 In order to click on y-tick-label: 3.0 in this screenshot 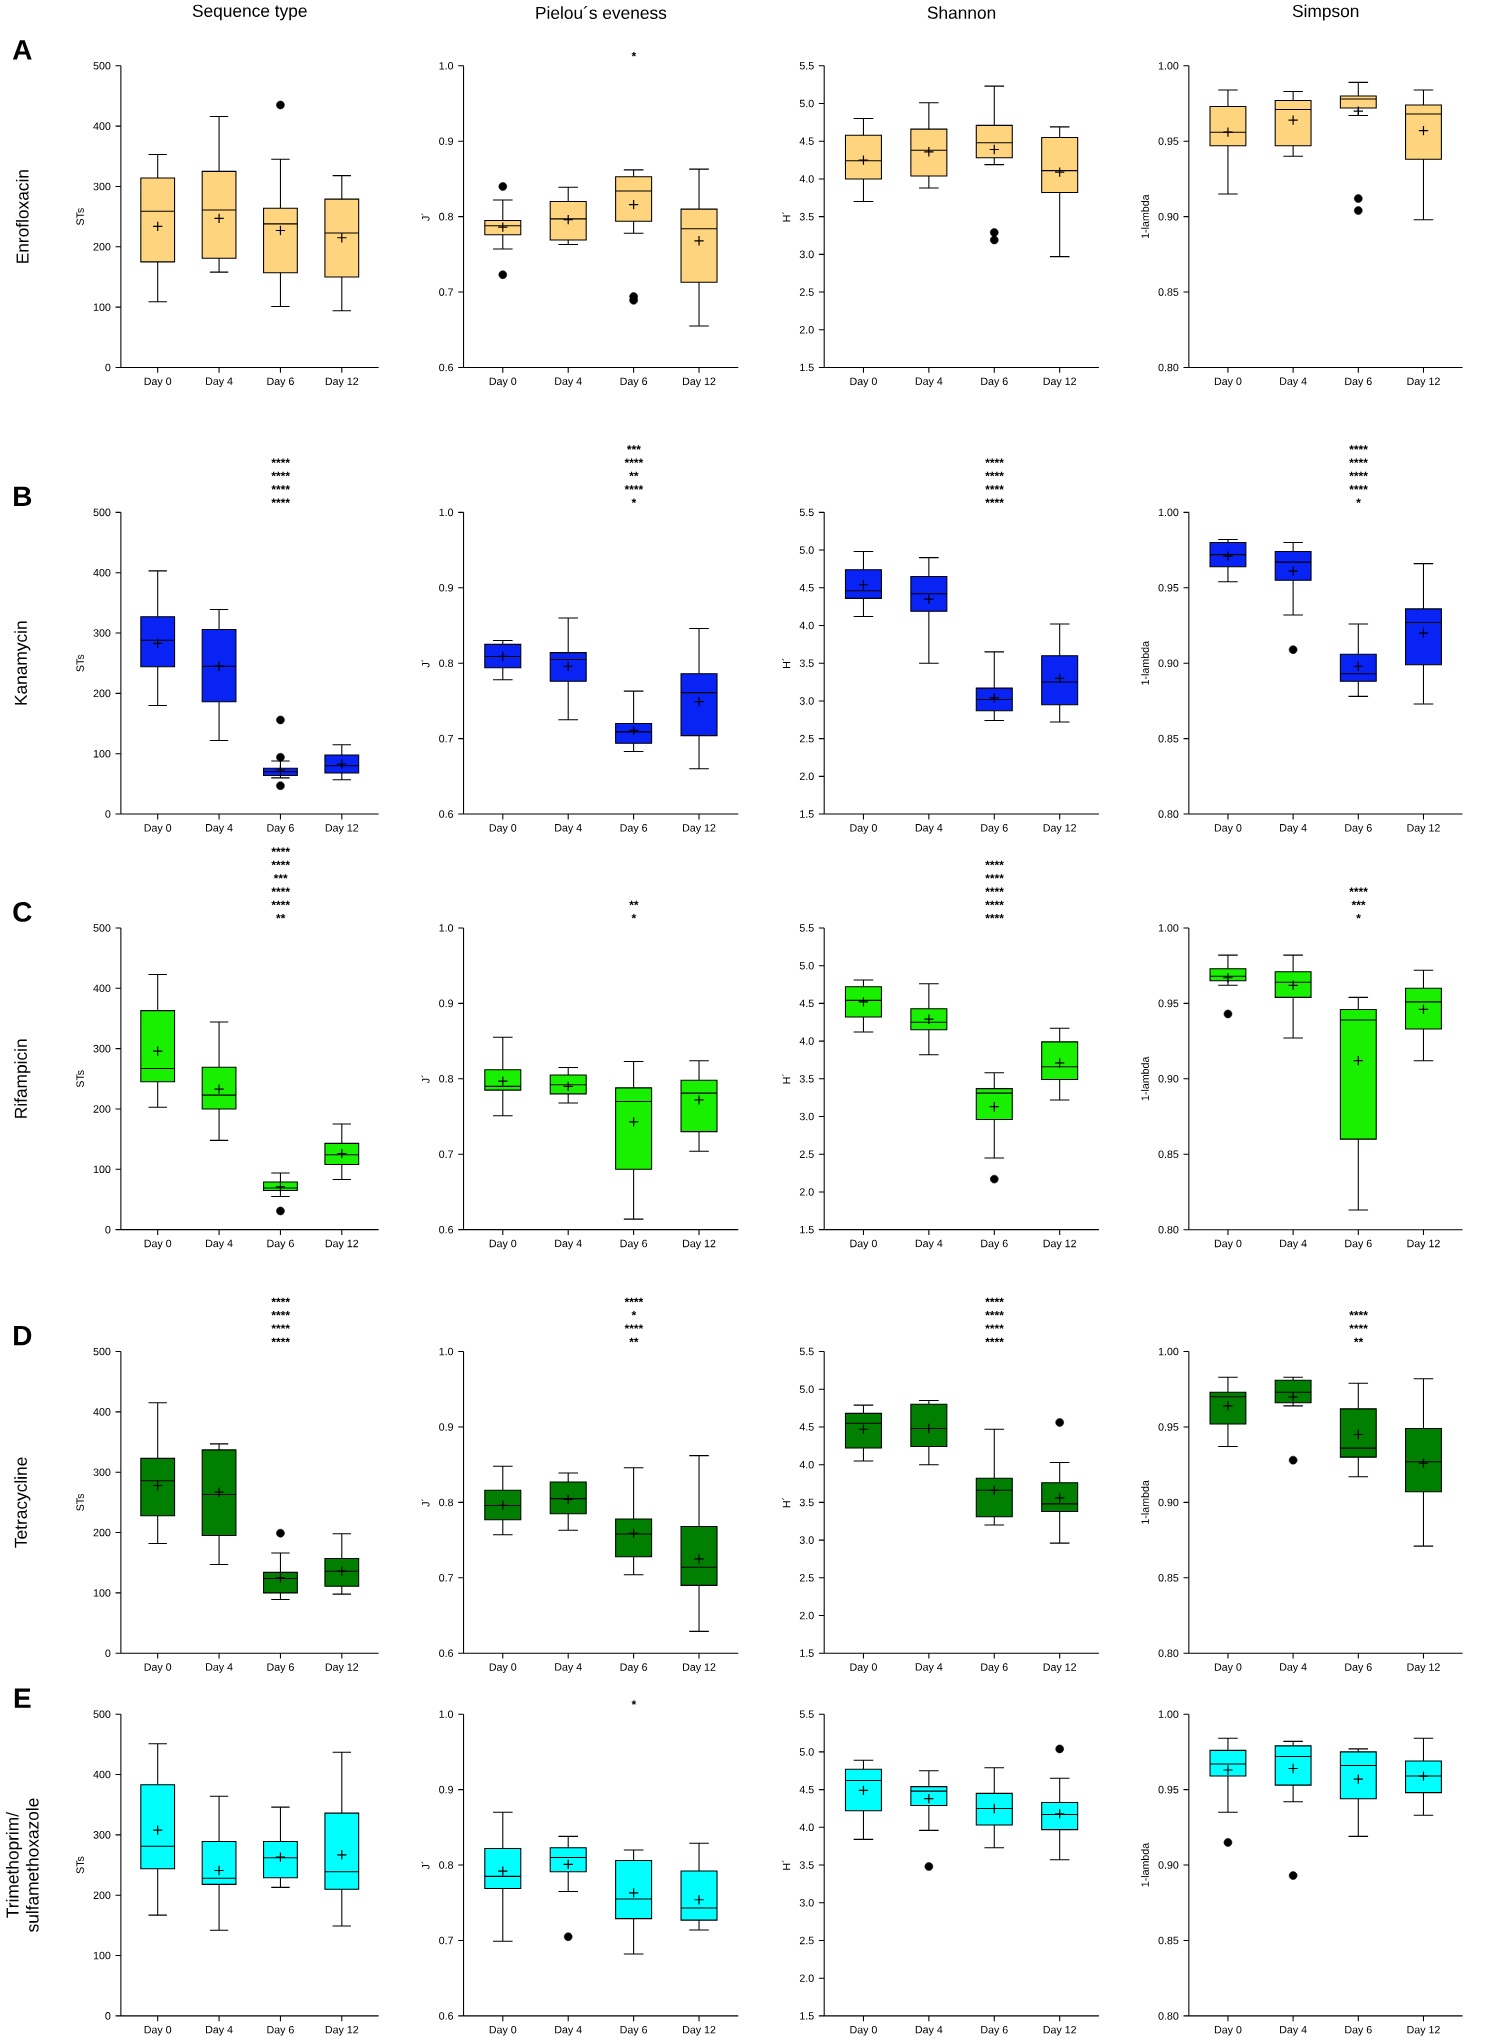, I will do `click(806, 701)`.